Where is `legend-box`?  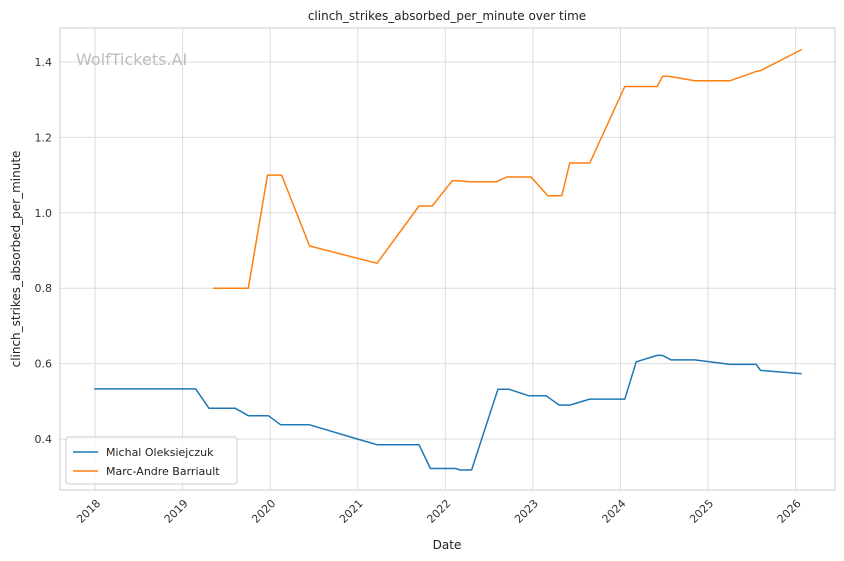
legend-box is located at coordinates (151, 460).